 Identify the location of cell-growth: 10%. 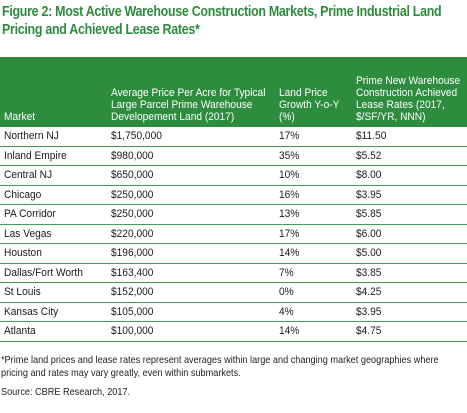
(313, 175).